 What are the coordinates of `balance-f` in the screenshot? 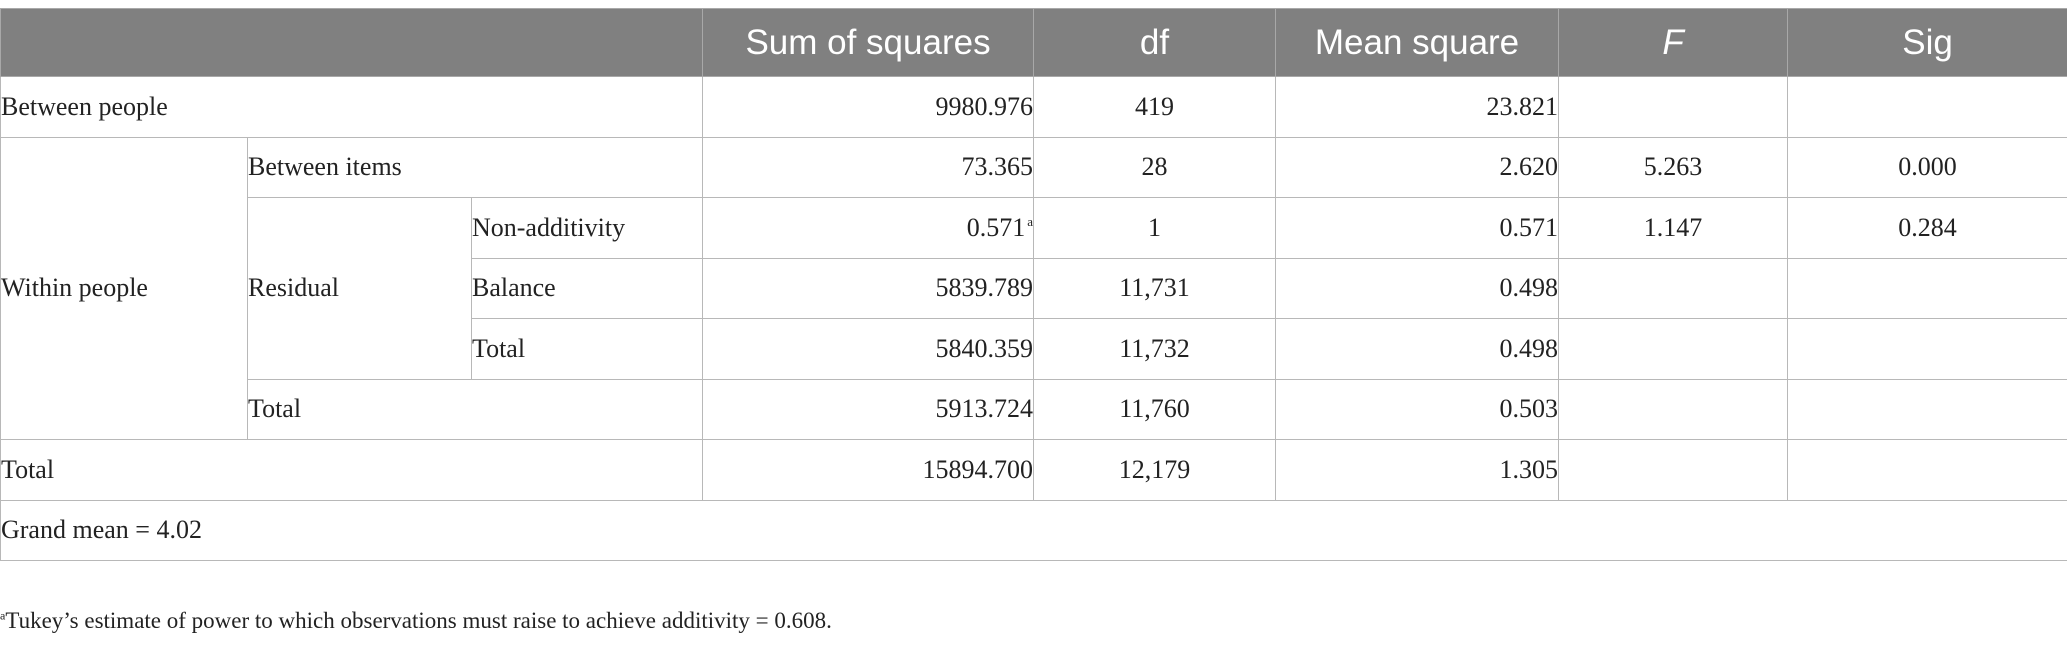 It's located at (1673, 288).